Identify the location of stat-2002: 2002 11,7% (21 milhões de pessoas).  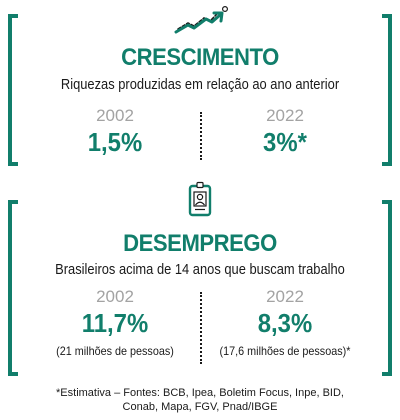
(115, 323).